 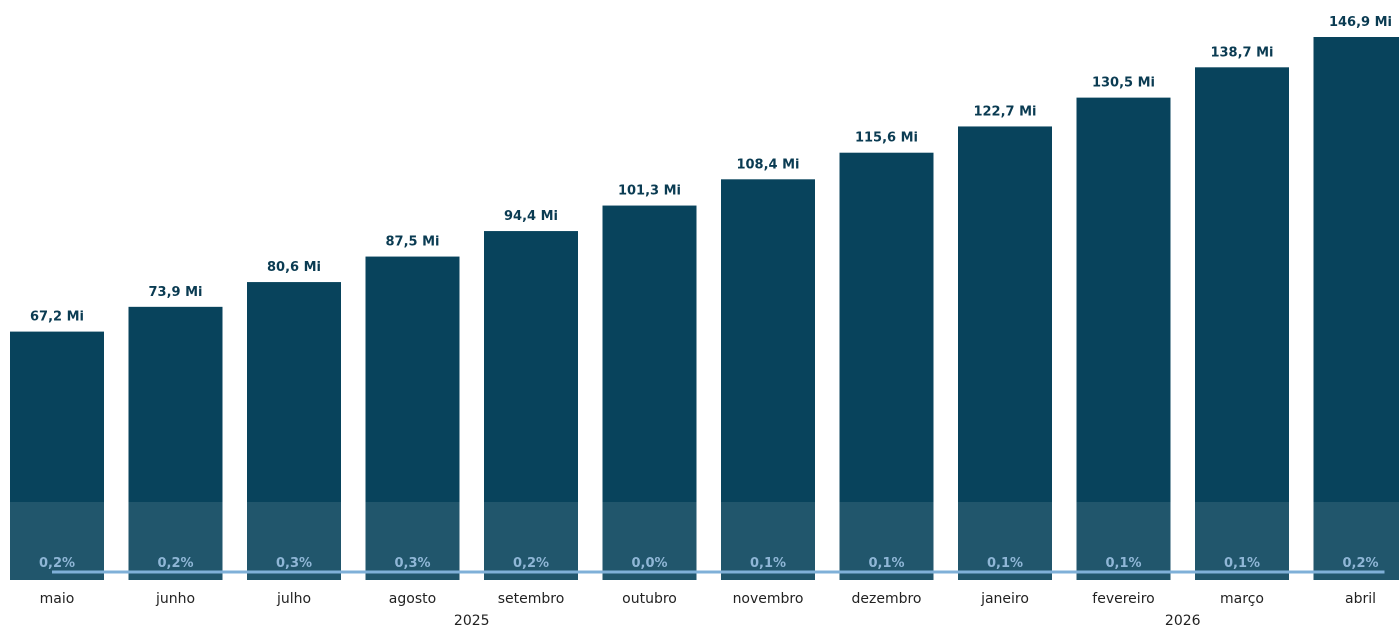 I want to click on bar-dezembro, so click(x=886, y=366).